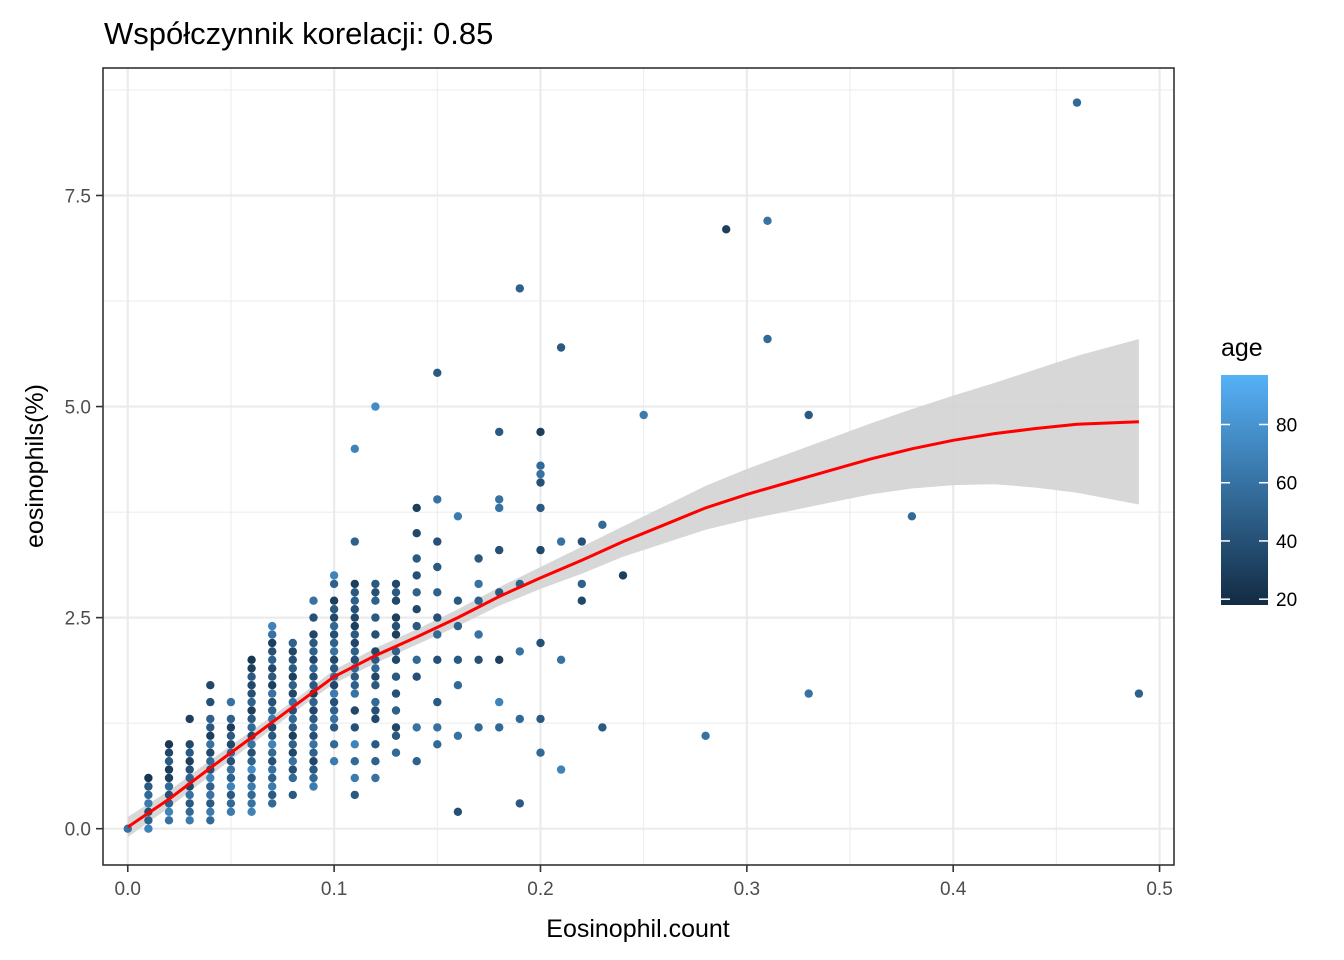  What do you see at coordinates (35, 466) in the screenshot?
I see `y-axis-title: eosinophils(%)` at bounding box center [35, 466].